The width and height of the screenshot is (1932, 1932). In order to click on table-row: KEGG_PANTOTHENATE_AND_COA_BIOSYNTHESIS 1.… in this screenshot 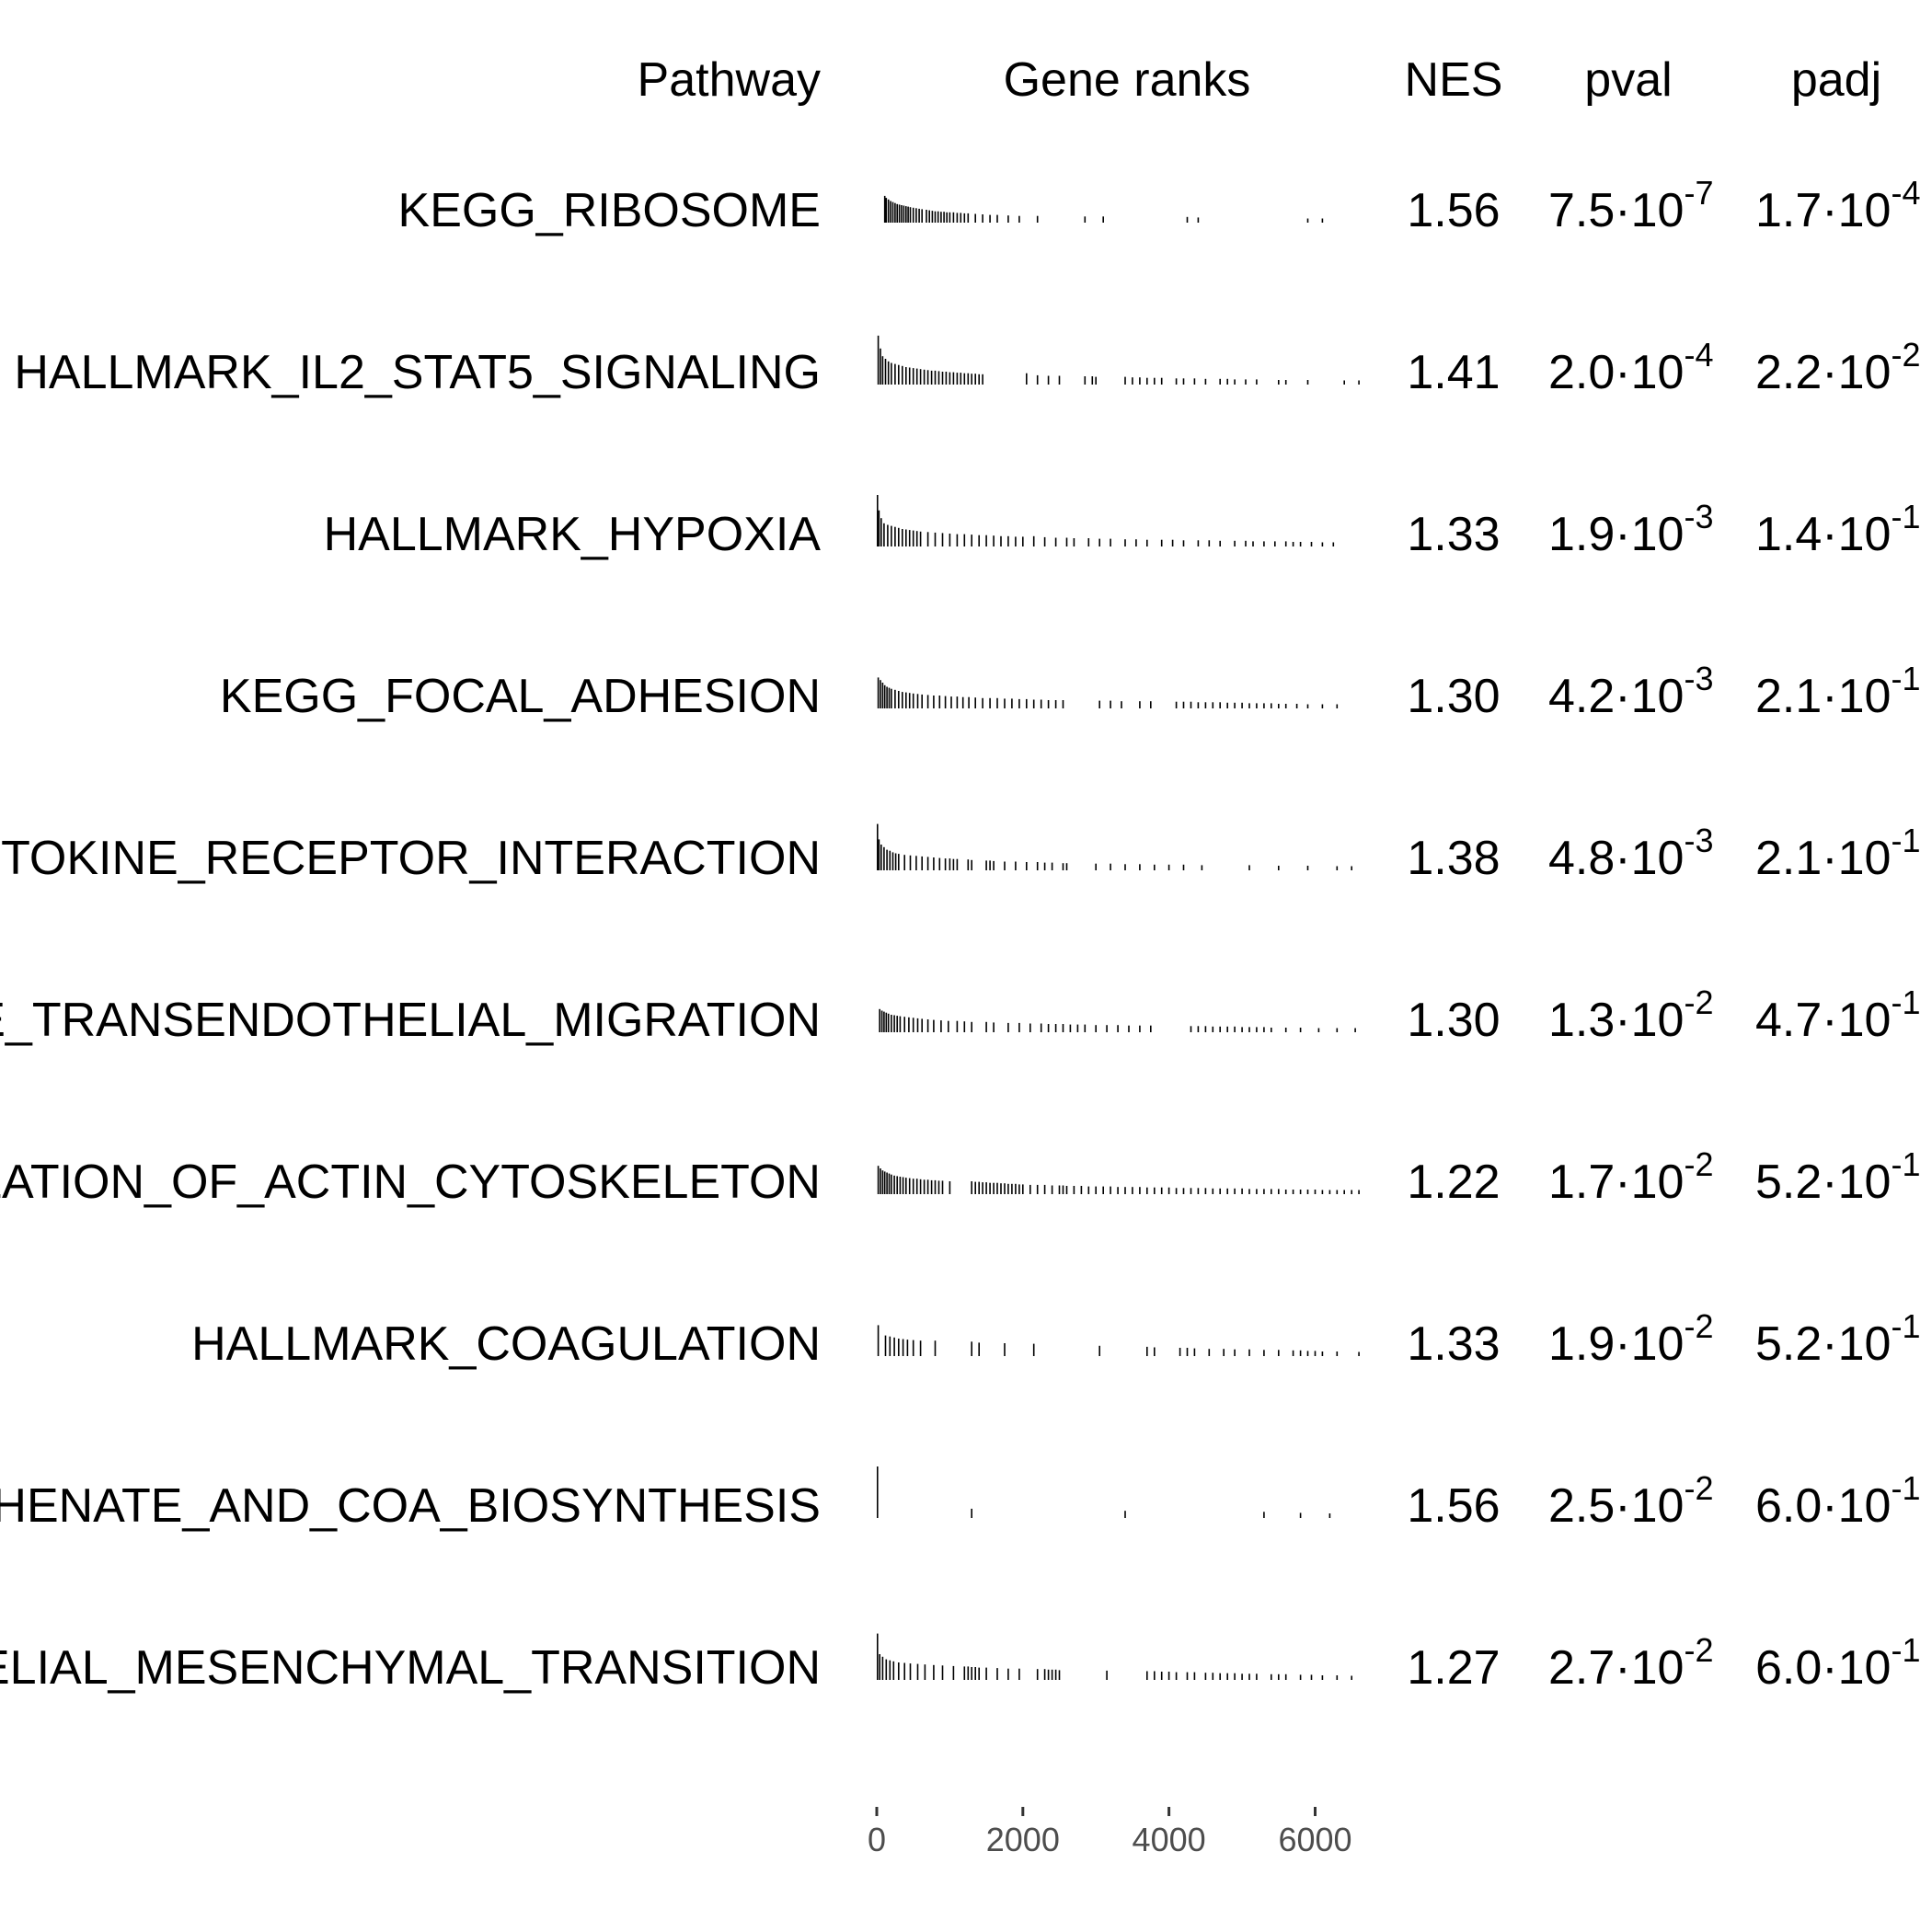, I will do `click(960, 1499)`.